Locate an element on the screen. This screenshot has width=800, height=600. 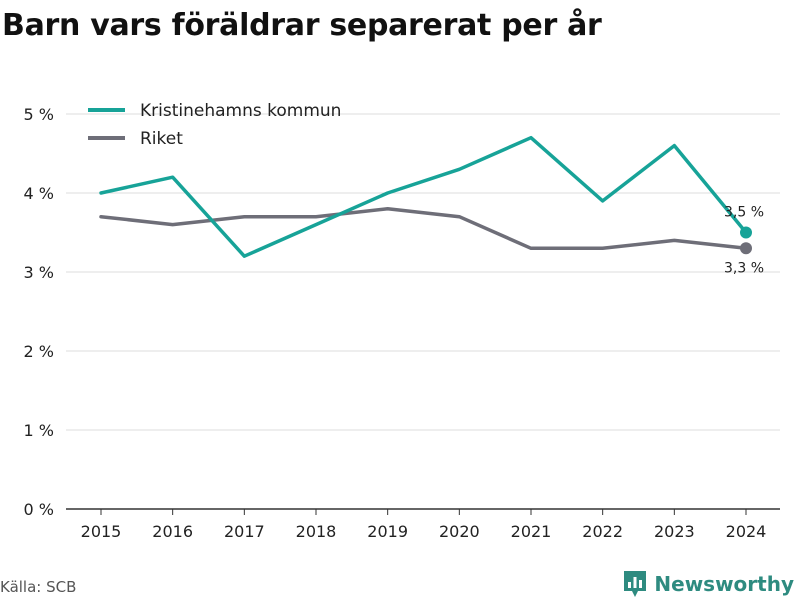
y-tick-label: 1 % is located at coordinates (39, 430).